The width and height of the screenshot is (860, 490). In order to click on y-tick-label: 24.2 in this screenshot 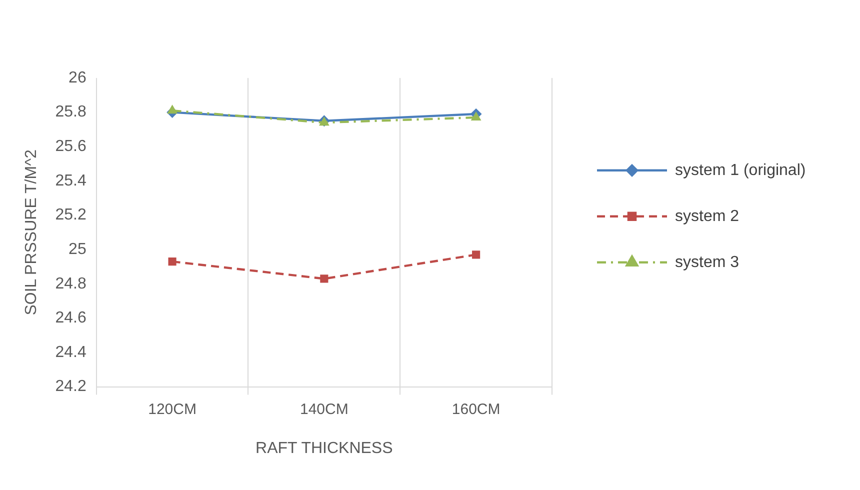, I will do `click(70, 387)`.